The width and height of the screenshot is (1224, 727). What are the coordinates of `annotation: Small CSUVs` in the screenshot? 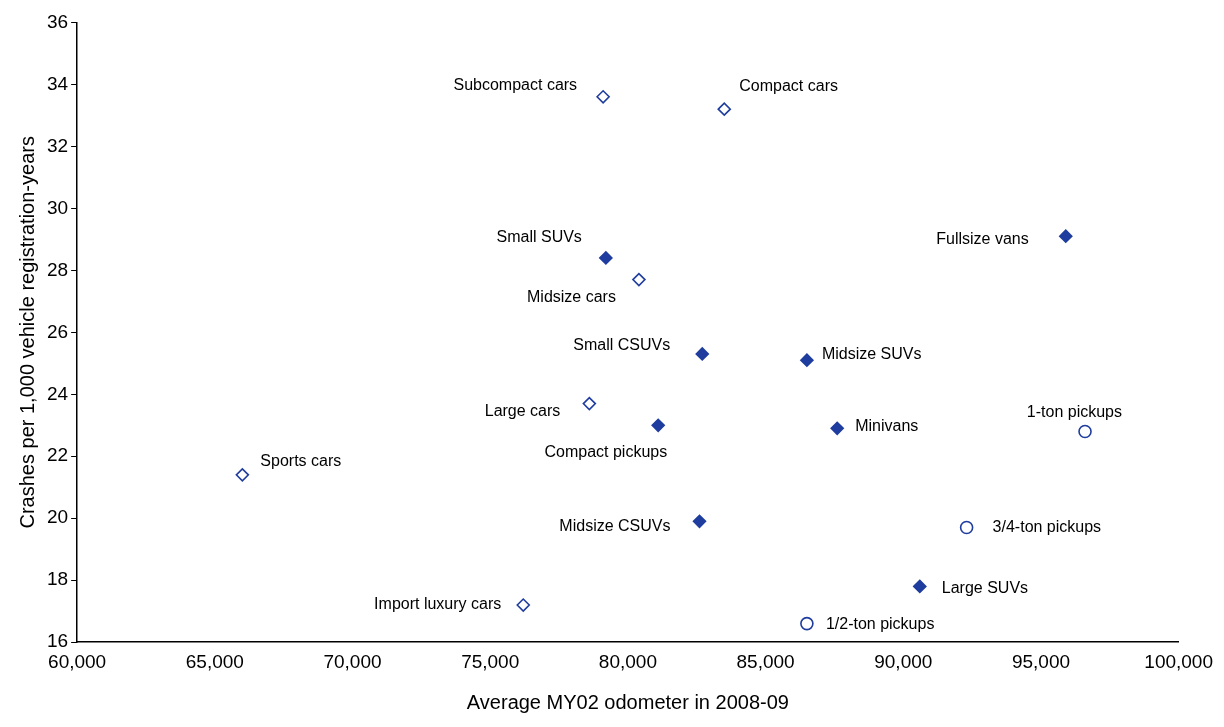 It's located at (622, 345).